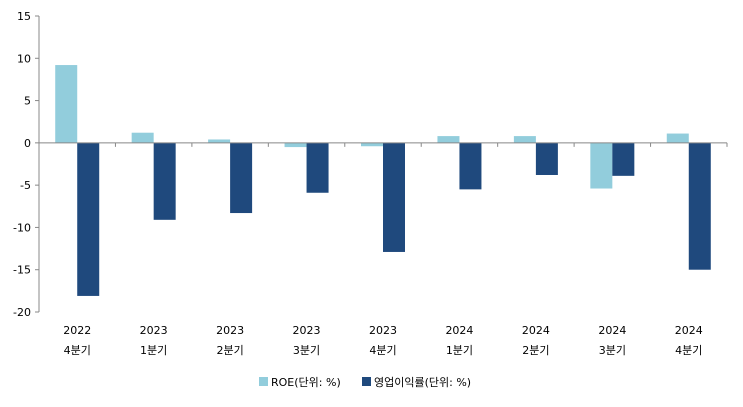 The width and height of the screenshot is (743, 407). Describe the element at coordinates (24, 16) in the screenshot. I see `y-tick-label: 15` at that location.